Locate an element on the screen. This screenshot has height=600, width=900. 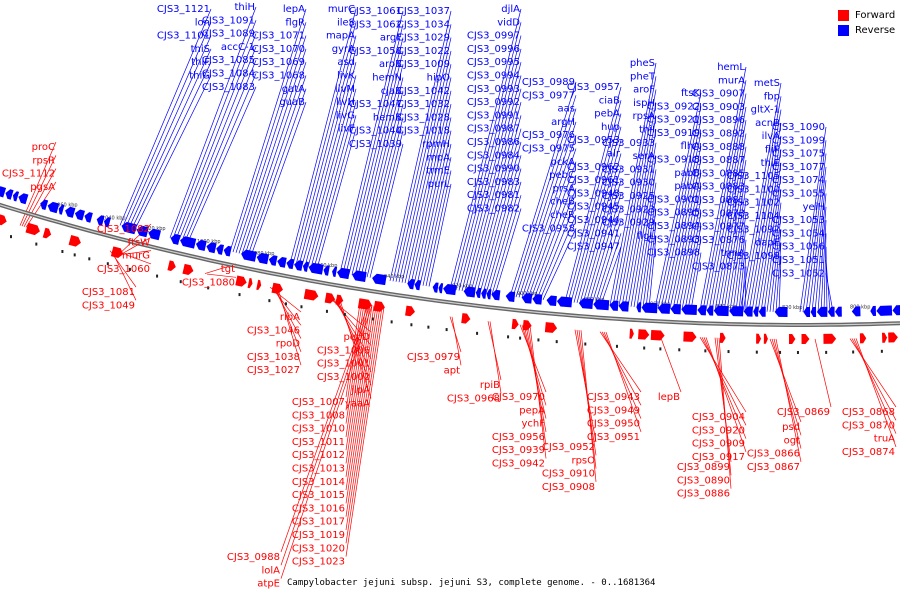
legend-label-forward: Forward is located at coordinates (875, 15).